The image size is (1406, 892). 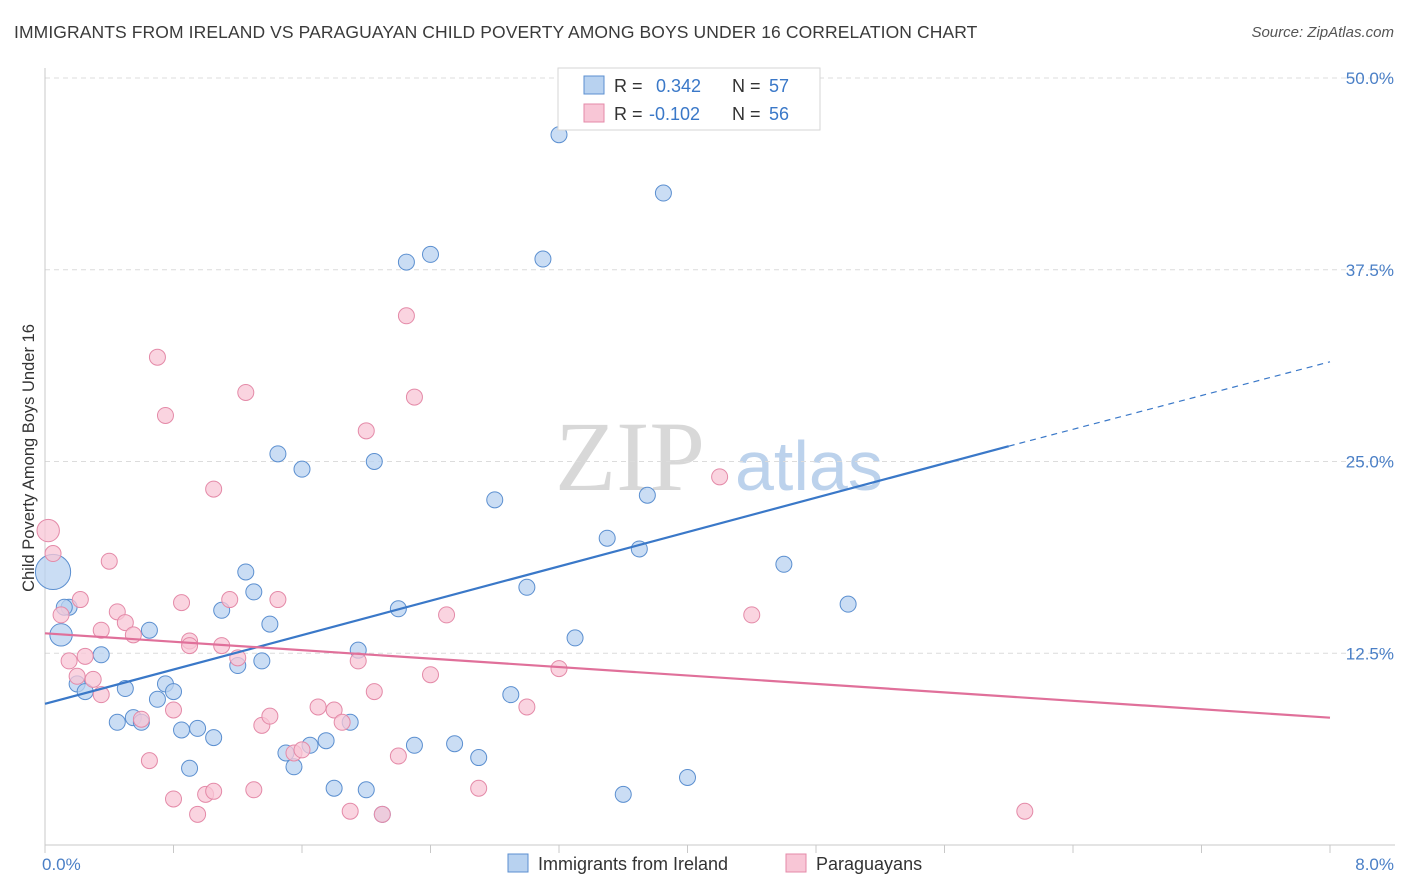 I want to click on trend-line-paraguayans, so click(x=687, y=675).